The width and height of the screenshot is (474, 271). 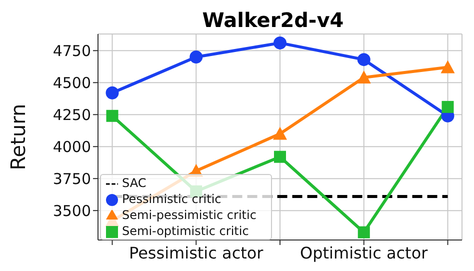 I want to click on chart-title: Walker2d-v4, so click(x=273, y=20).